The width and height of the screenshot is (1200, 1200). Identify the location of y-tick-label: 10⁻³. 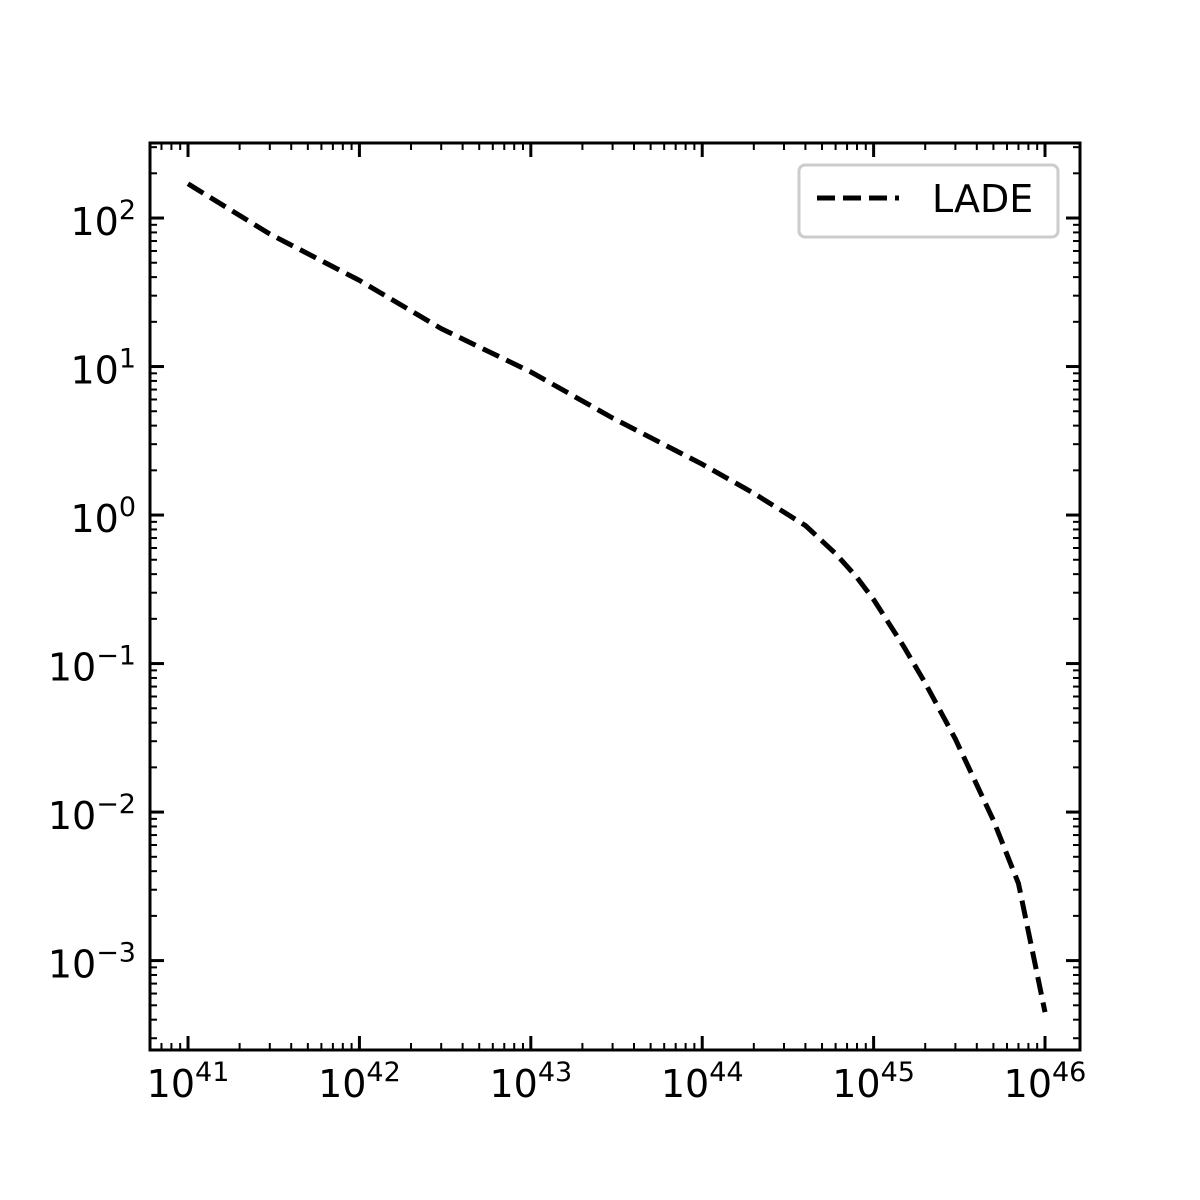
(92, 962).